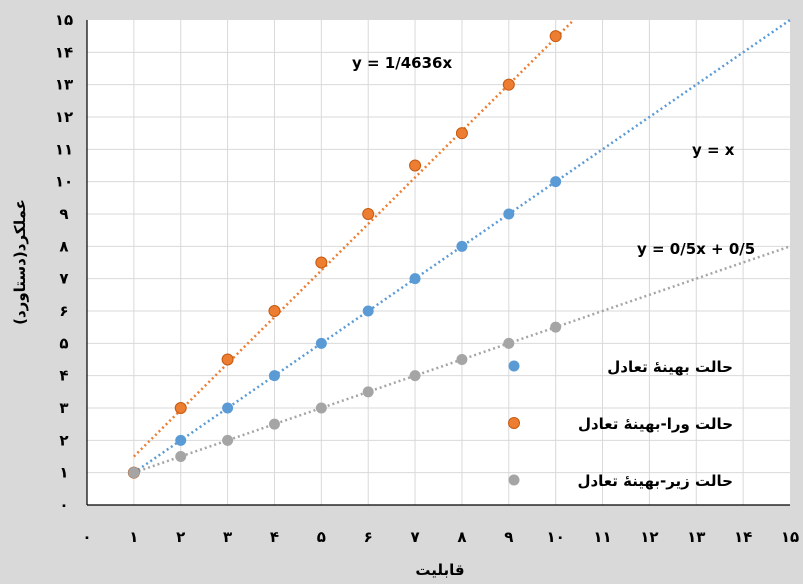 Image resolution: width=803 pixels, height=584 pixels. Describe the element at coordinates (180, 537) in the screenshot. I see `x-tick-label: ۲` at that location.